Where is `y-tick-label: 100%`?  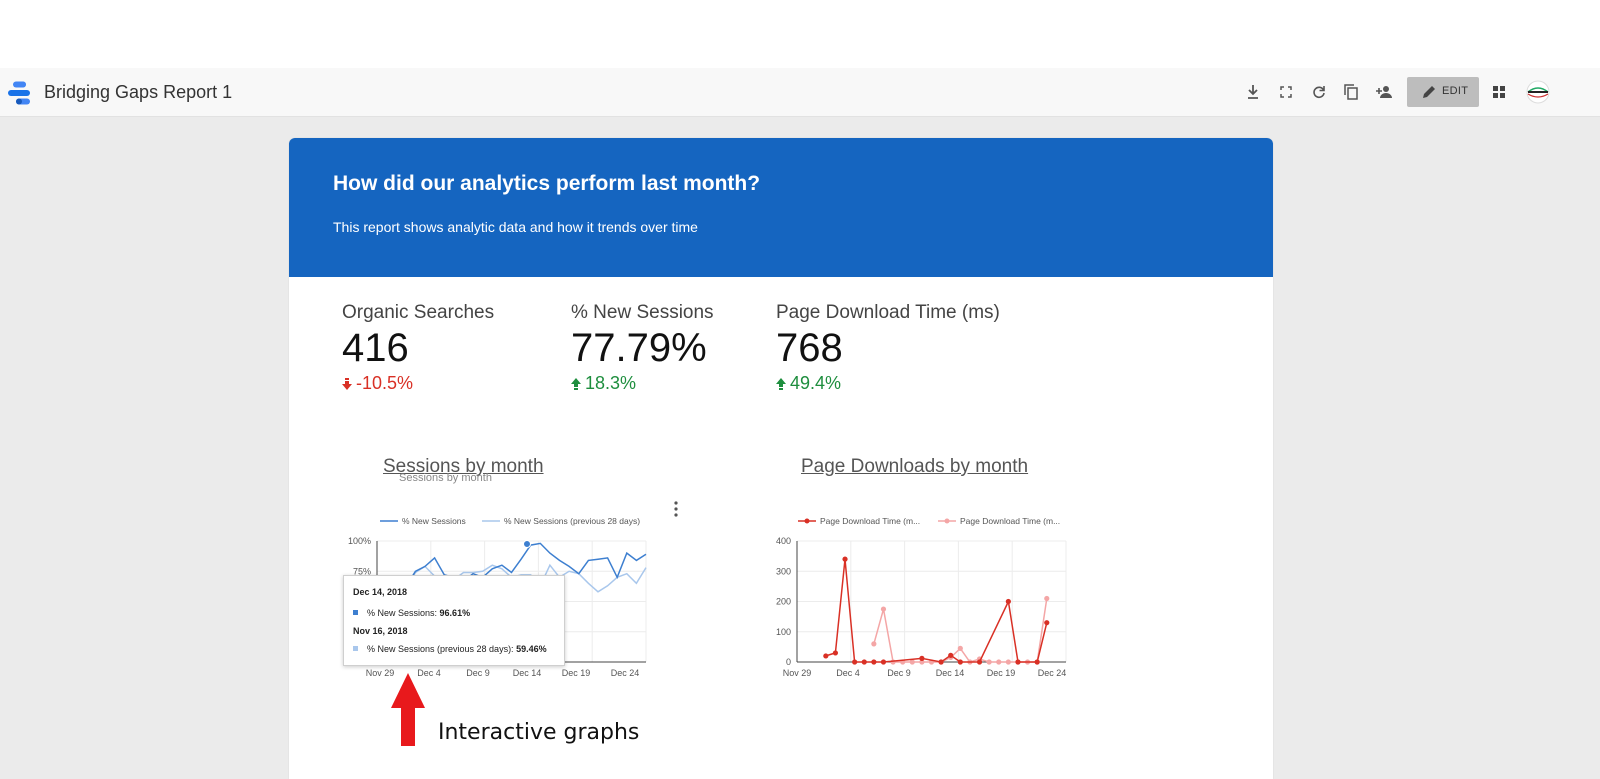 y-tick-label: 100% is located at coordinates (359, 541).